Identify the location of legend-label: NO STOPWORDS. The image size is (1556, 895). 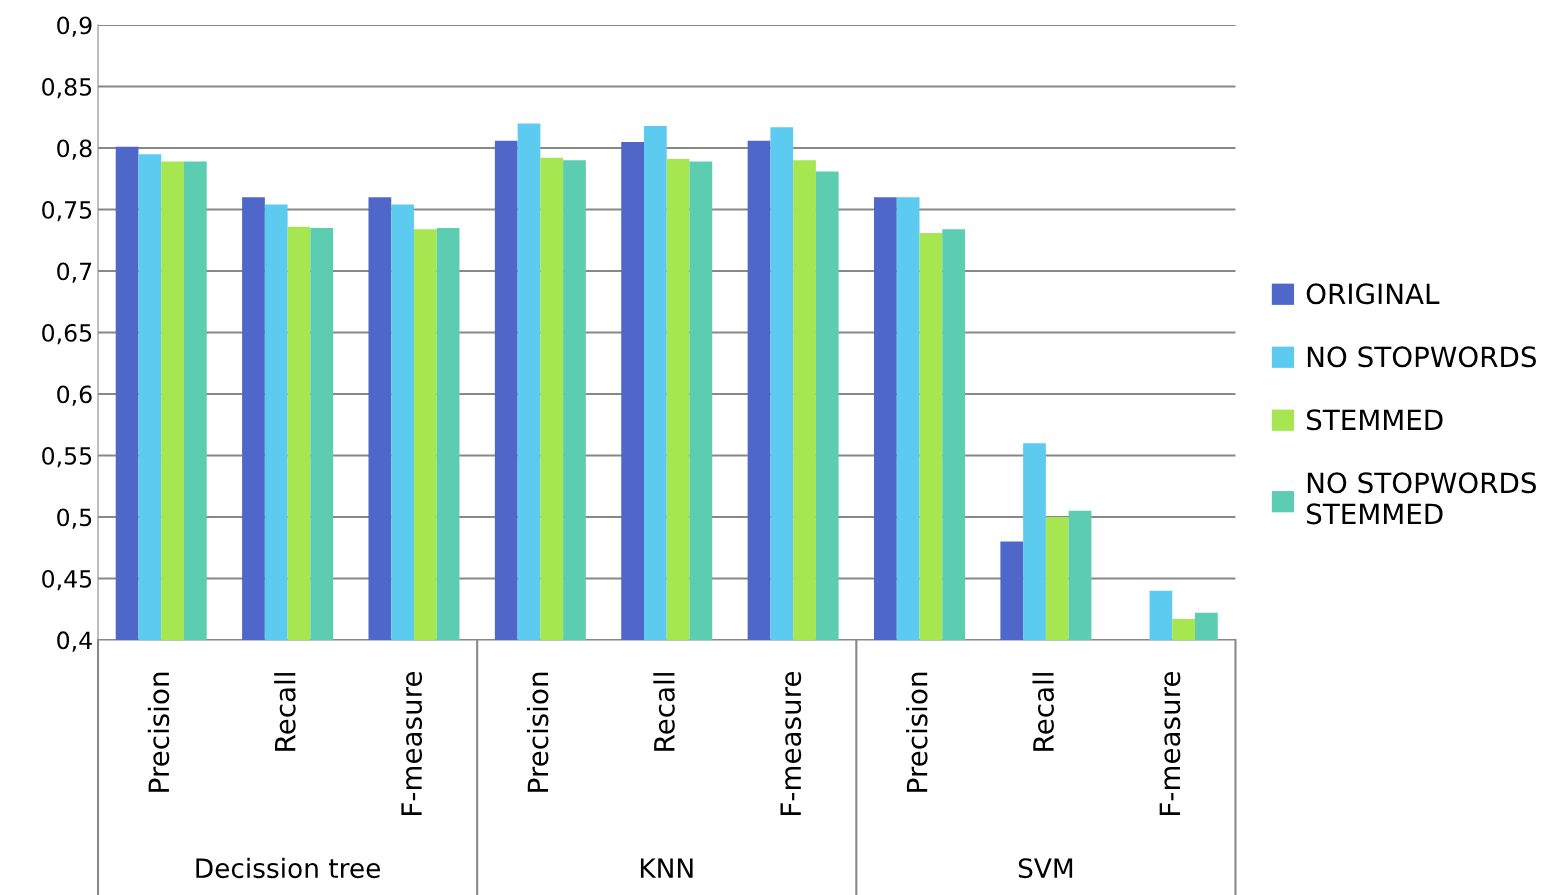
(1421, 357).